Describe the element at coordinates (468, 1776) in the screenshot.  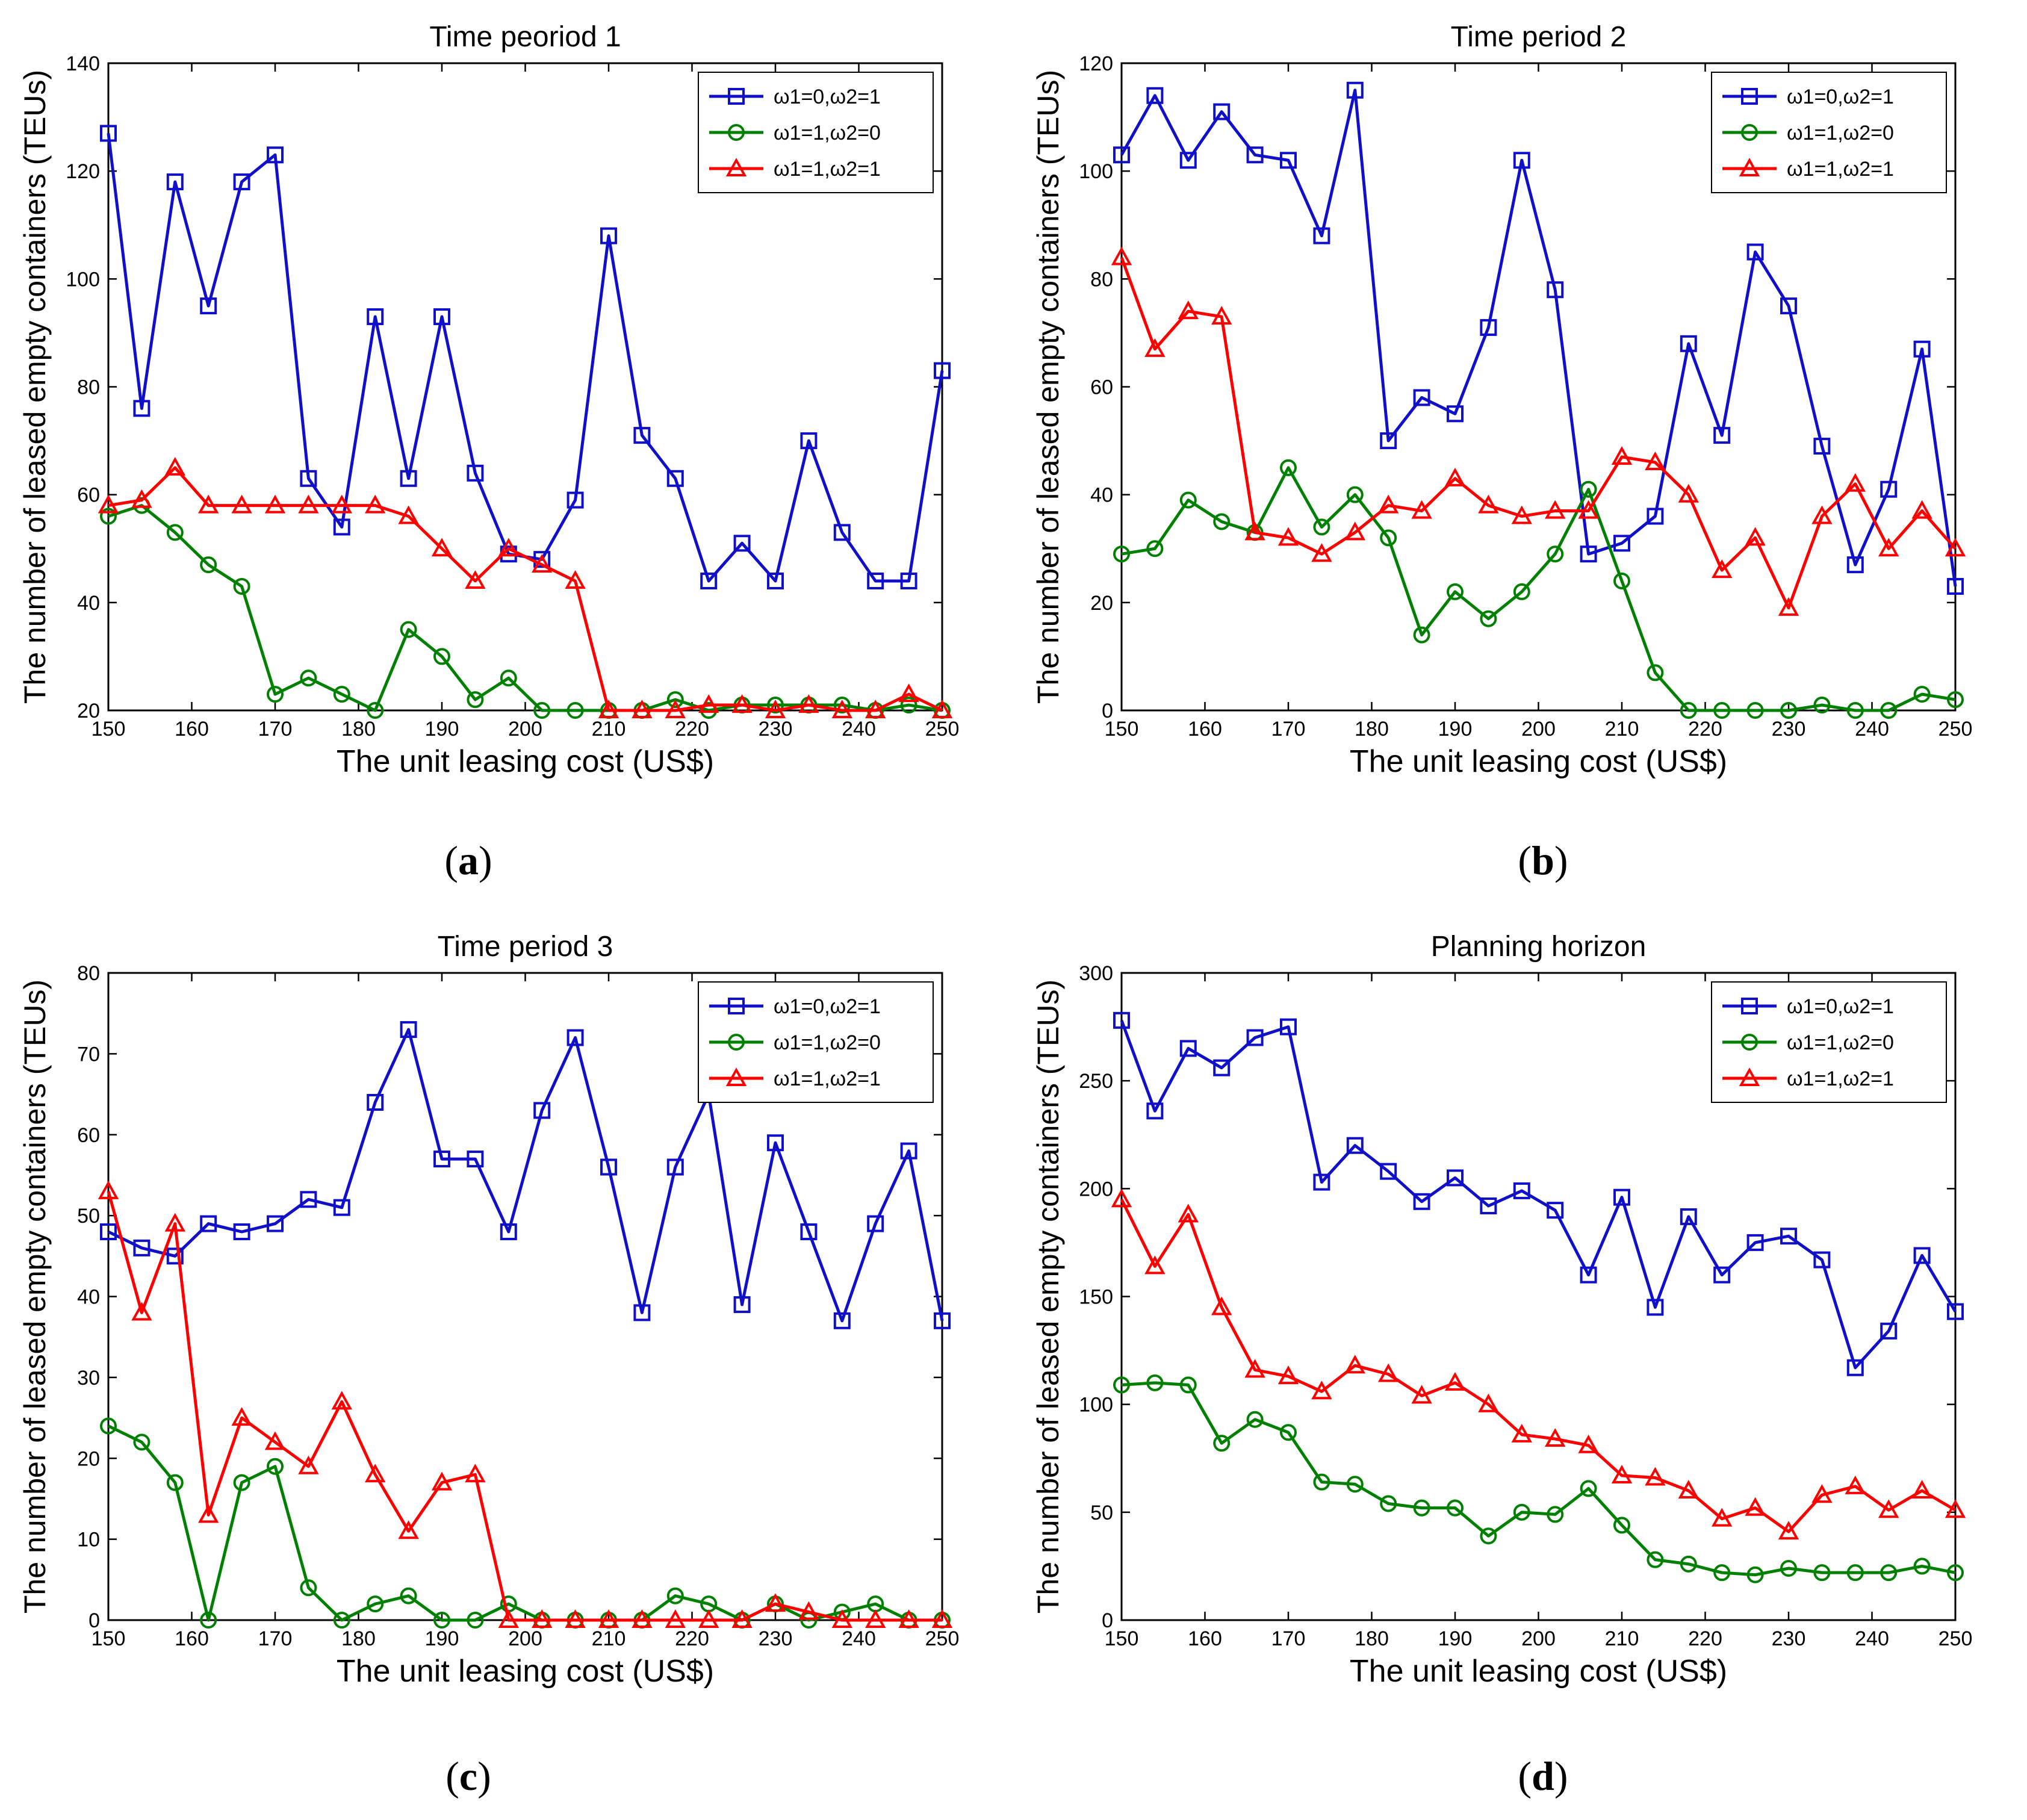
I see `panel-label-c: (c)` at that location.